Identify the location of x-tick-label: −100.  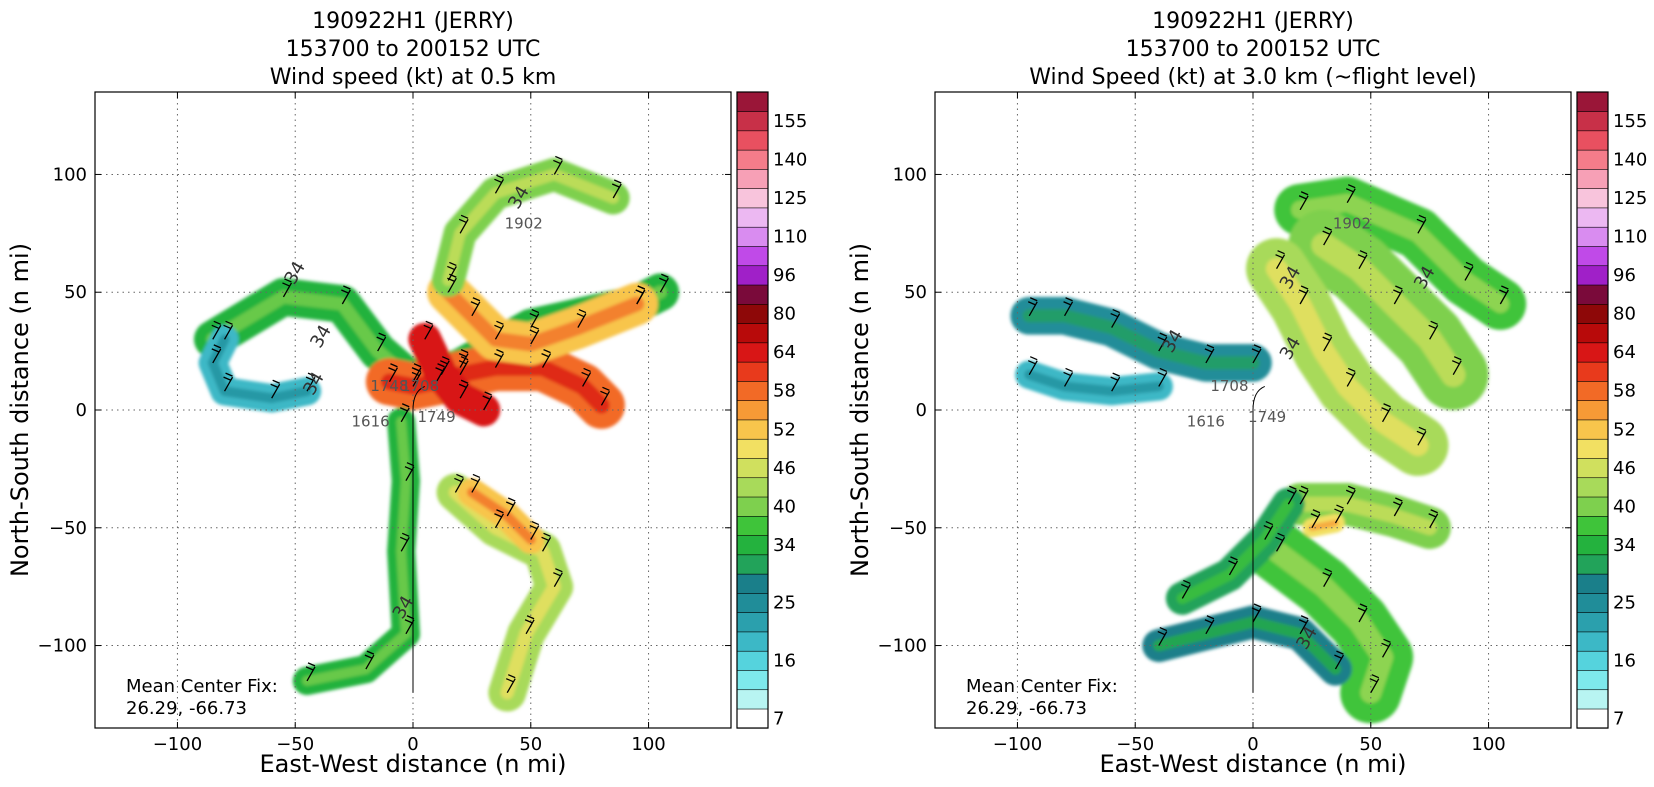
(1017, 744).